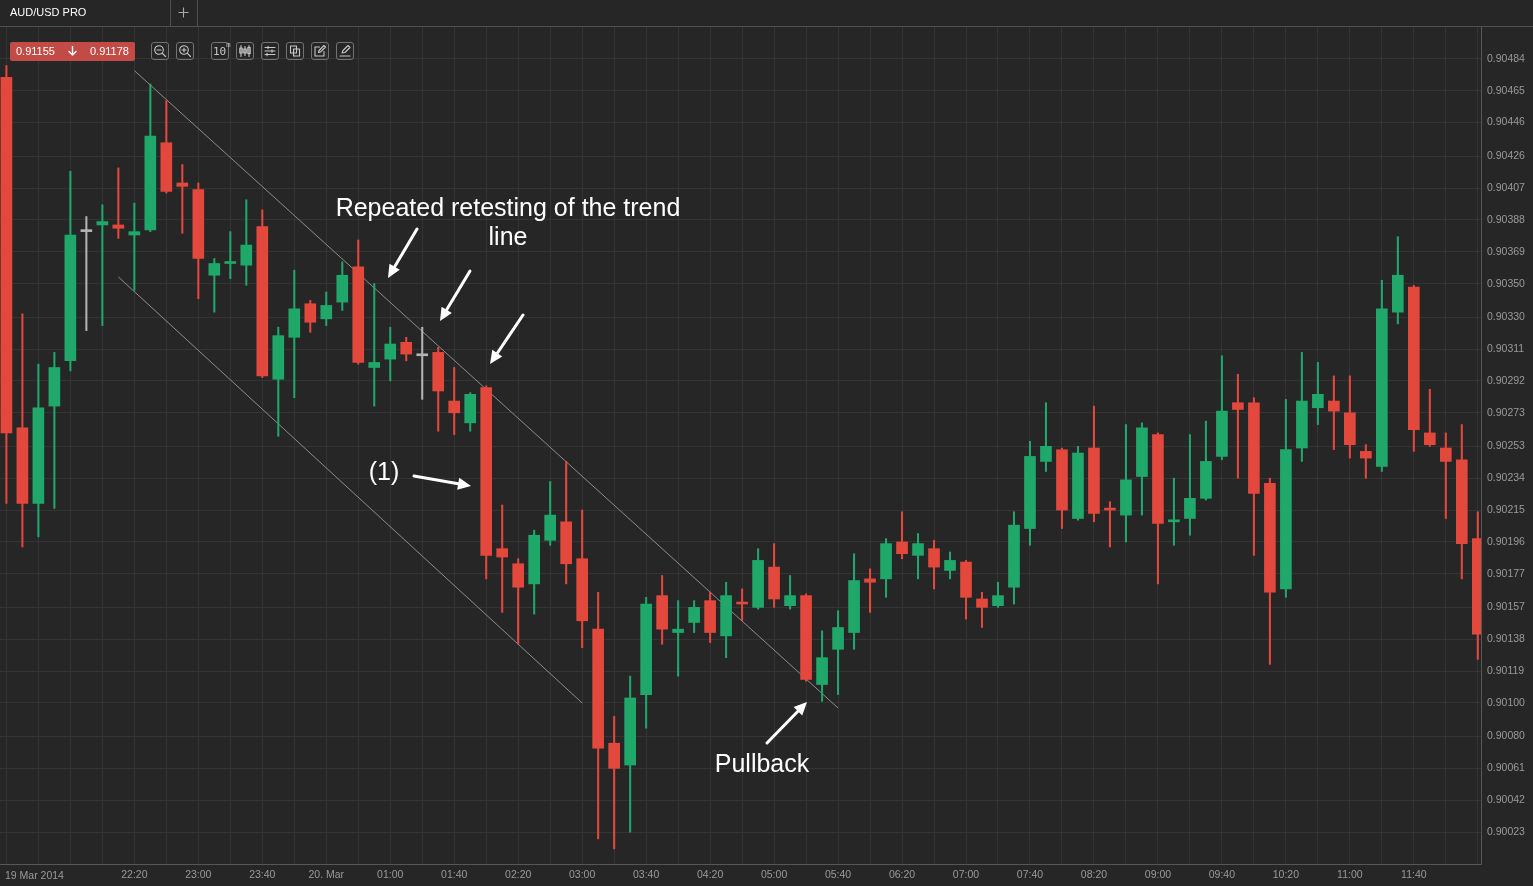 The height and width of the screenshot is (886, 1533). What do you see at coordinates (1158, 874) in the screenshot?
I see `x-tick-label: 09:00` at bounding box center [1158, 874].